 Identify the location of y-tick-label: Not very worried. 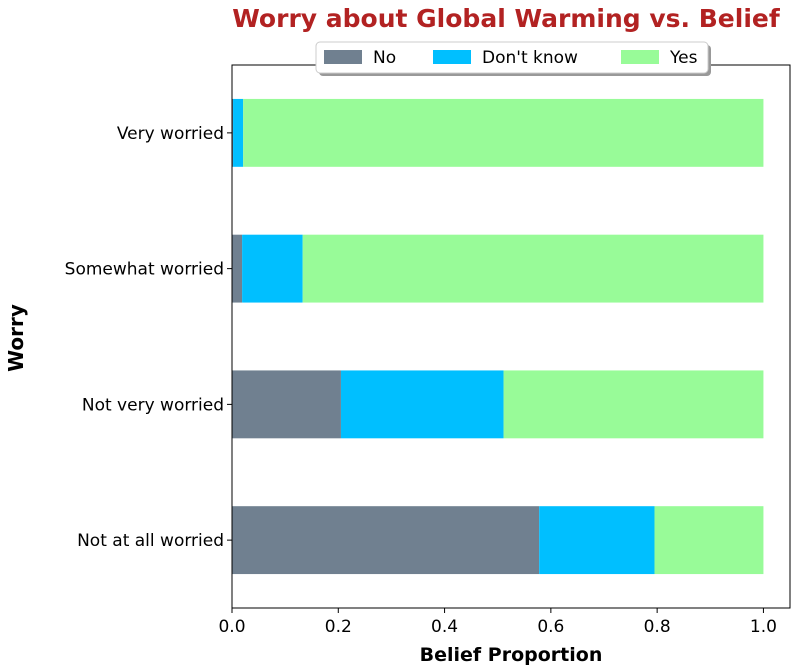
(153, 405).